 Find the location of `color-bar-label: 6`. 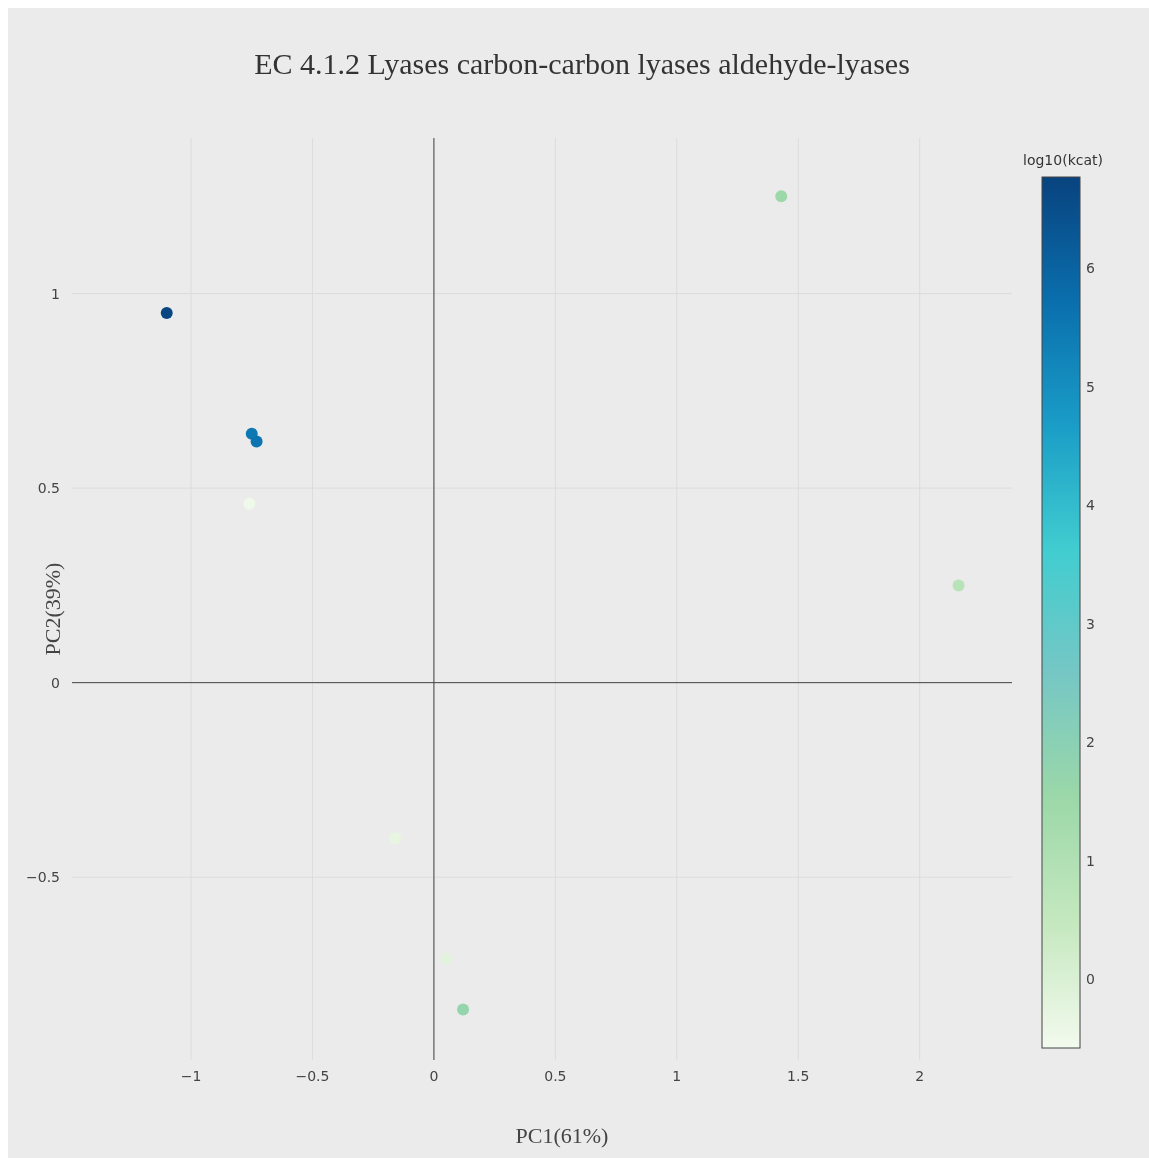

color-bar-label: 6 is located at coordinates (1090, 268).